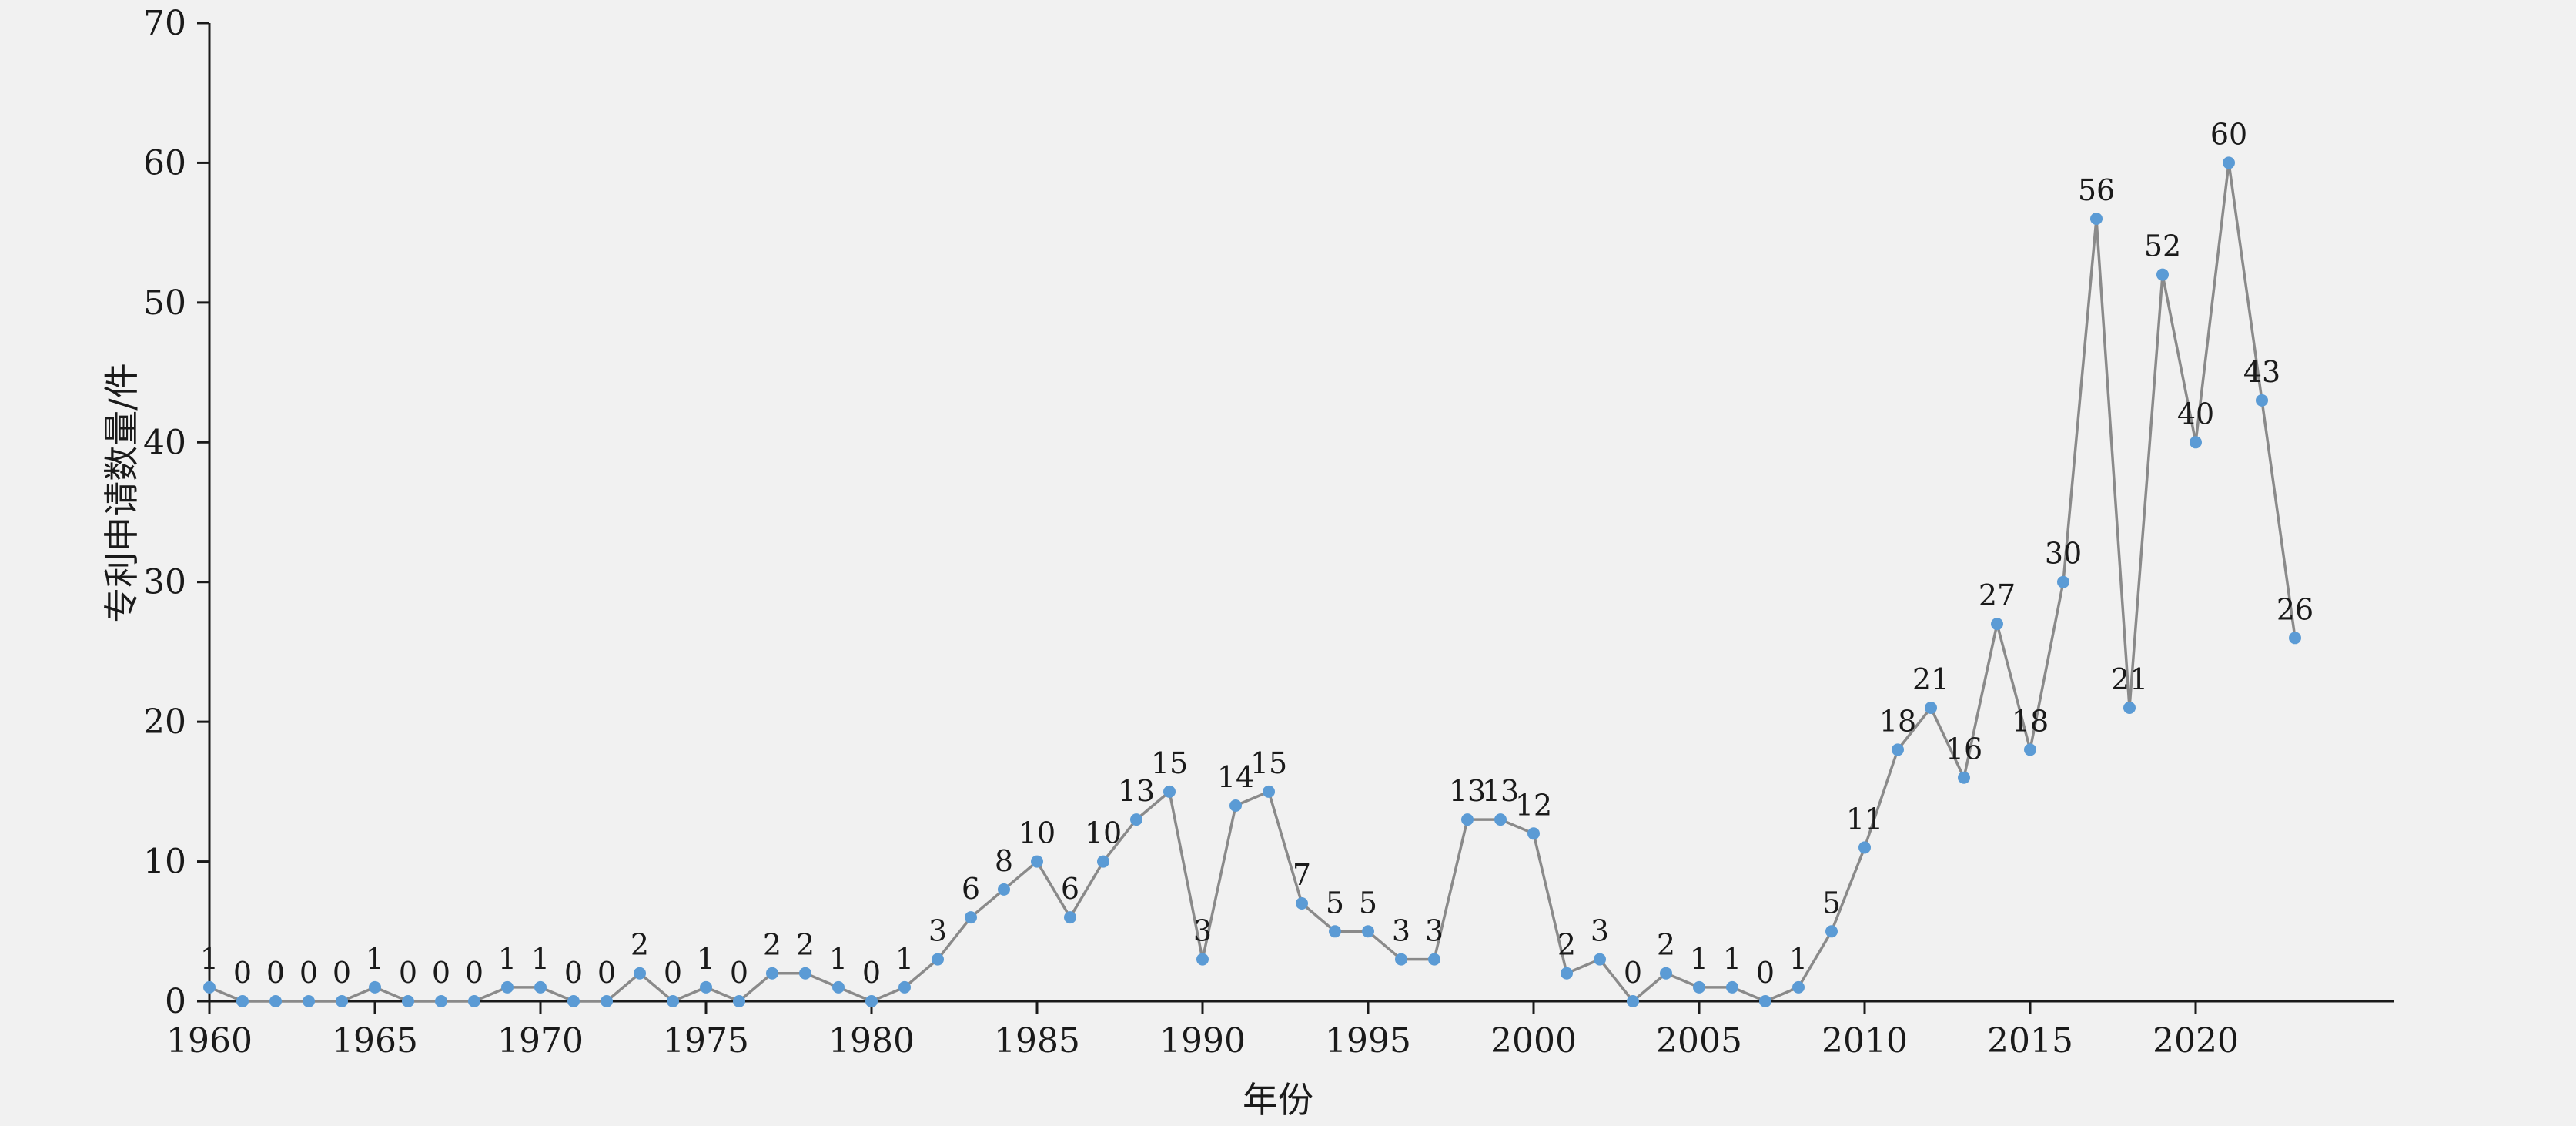  Describe the element at coordinates (2163, 247) in the screenshot. I see `data-point-label: 52` at that location.